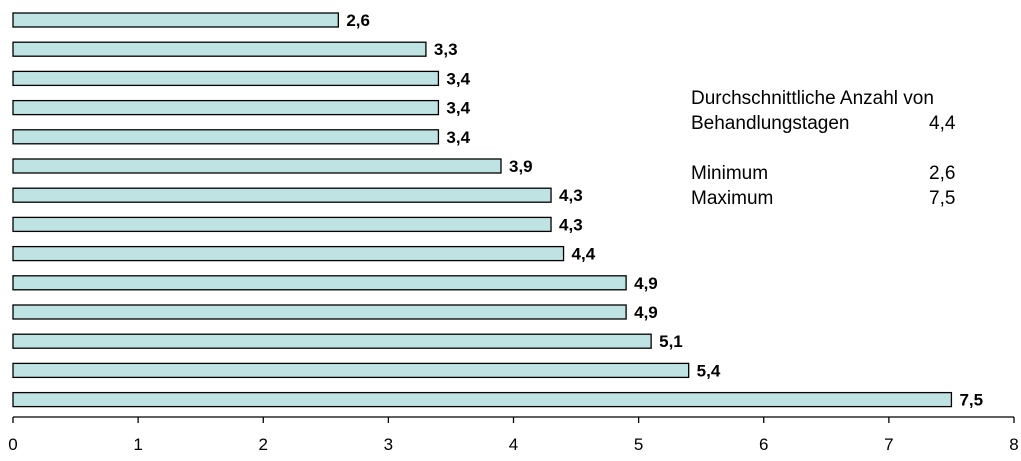 This screenshot has height=461, width=1021. What do you see at coordinates (730, 173) in the screenshot?
I see `summary-min-label: Minimum` at bounding box center [730, 173].